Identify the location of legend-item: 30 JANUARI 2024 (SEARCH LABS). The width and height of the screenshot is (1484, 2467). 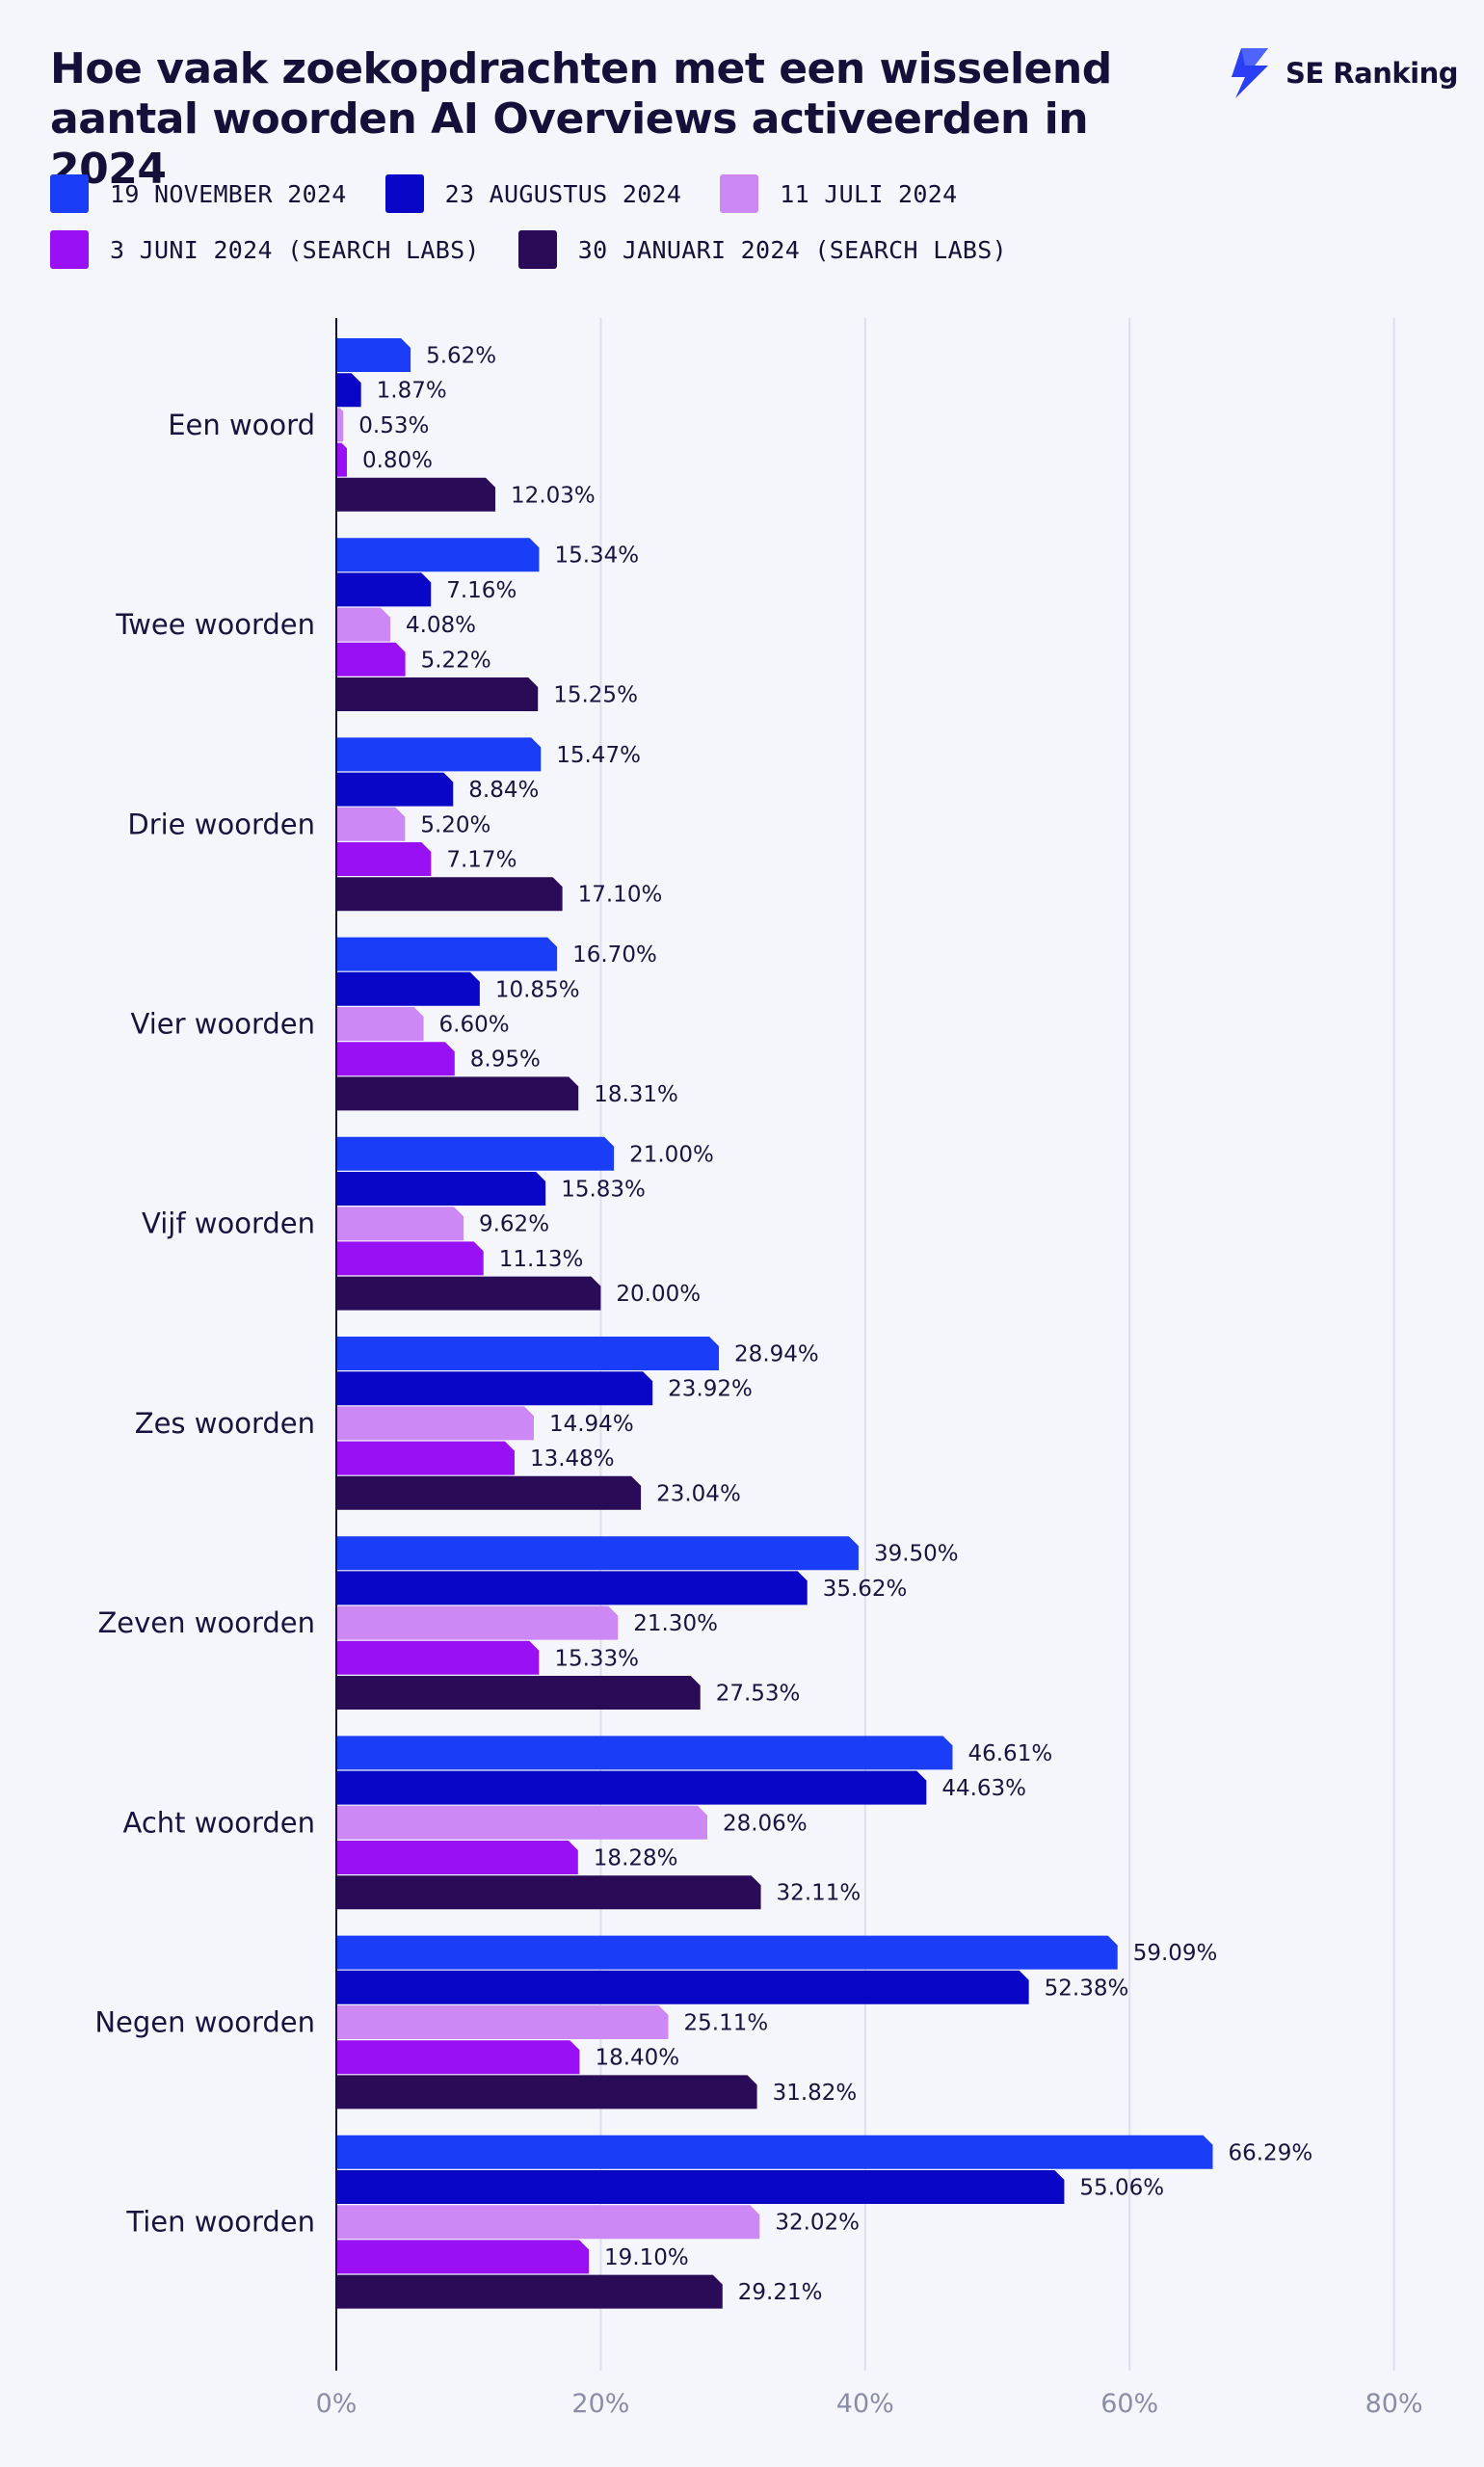
(762, 249).